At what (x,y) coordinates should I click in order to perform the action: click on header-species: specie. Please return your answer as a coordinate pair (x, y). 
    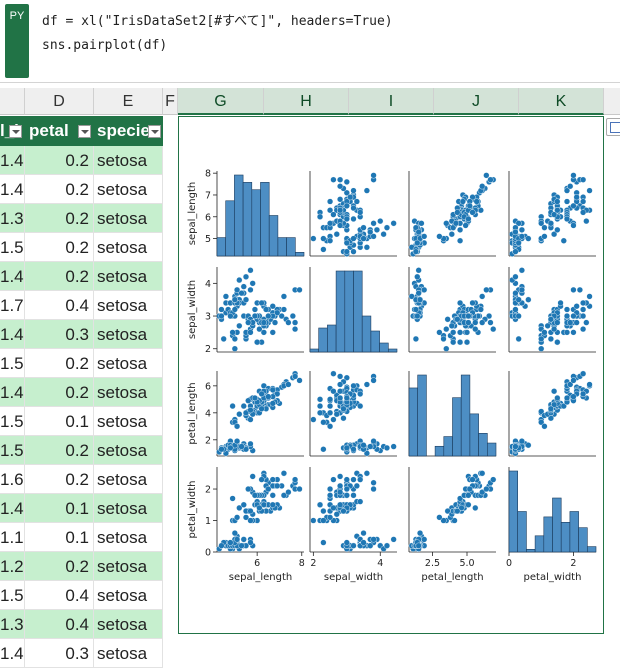
    Looking at the image, I should click on (128, 131).